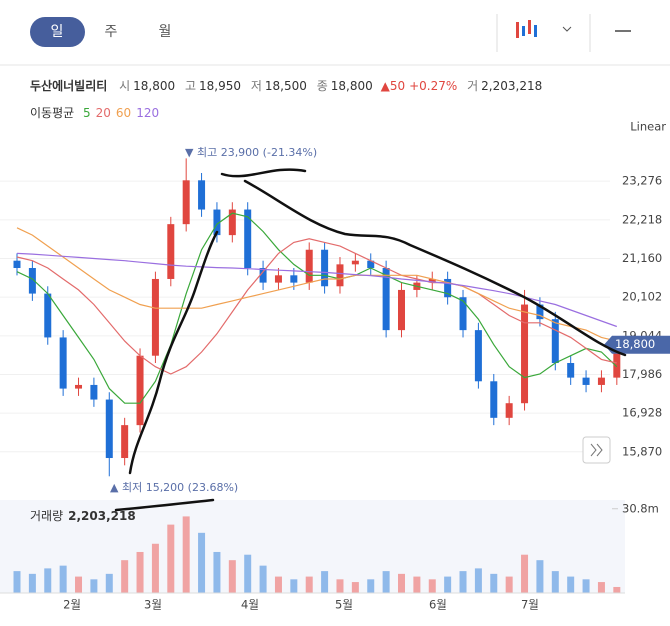  What do you see at coordinates (87, 113) in the screenshot?
I see `legend-entry: 5` at bounding box center [87, 113].